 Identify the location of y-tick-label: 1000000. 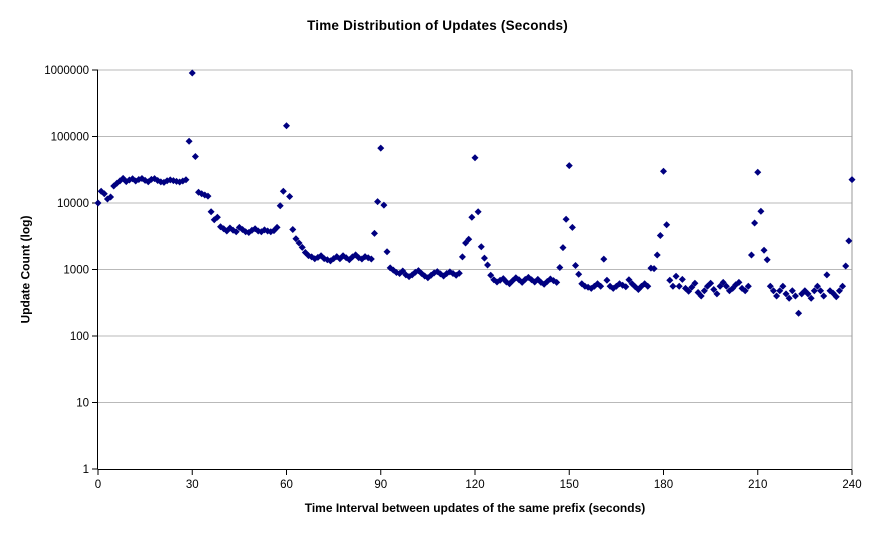
(66, 71).